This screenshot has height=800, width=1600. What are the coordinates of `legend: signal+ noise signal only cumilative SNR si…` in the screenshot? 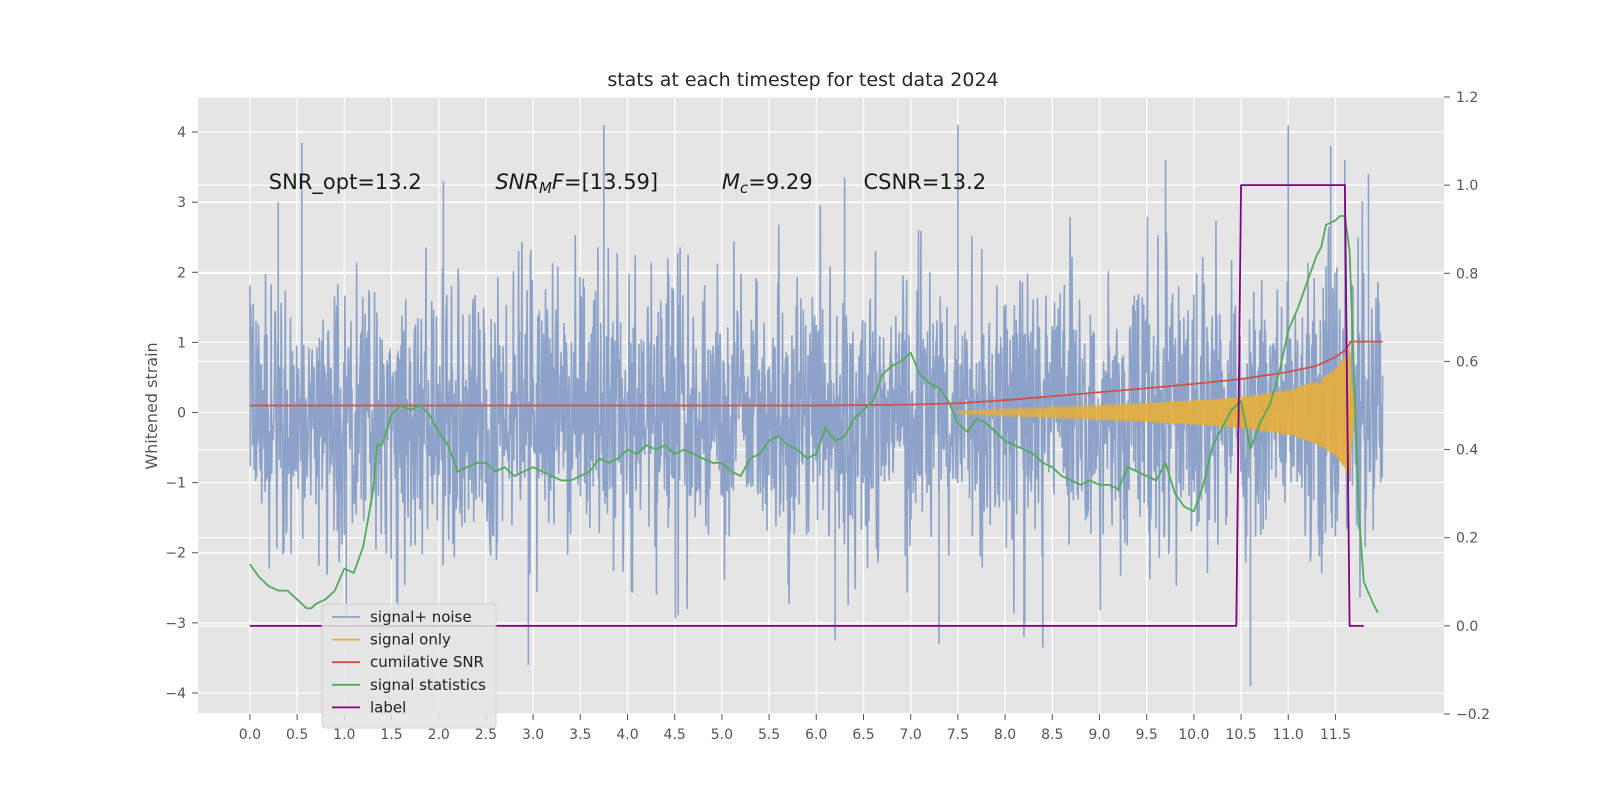 It's located at (409, 666).